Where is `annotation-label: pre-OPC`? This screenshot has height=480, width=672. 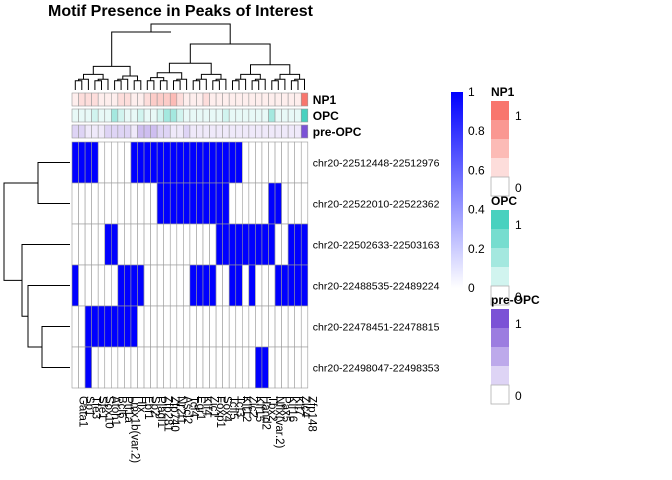
annotation-label: pre-OPC is located at coordinates (337, 132).